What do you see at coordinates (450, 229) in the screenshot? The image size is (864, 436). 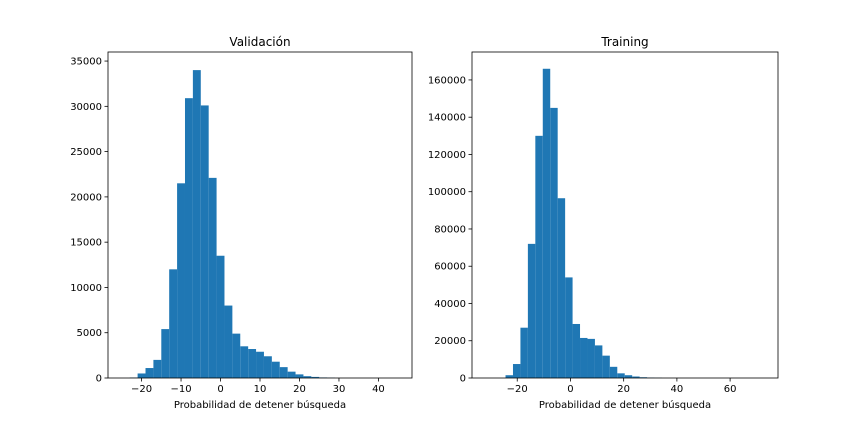 I see `y-tick-label: 80000` at bounding box center [450, 229].